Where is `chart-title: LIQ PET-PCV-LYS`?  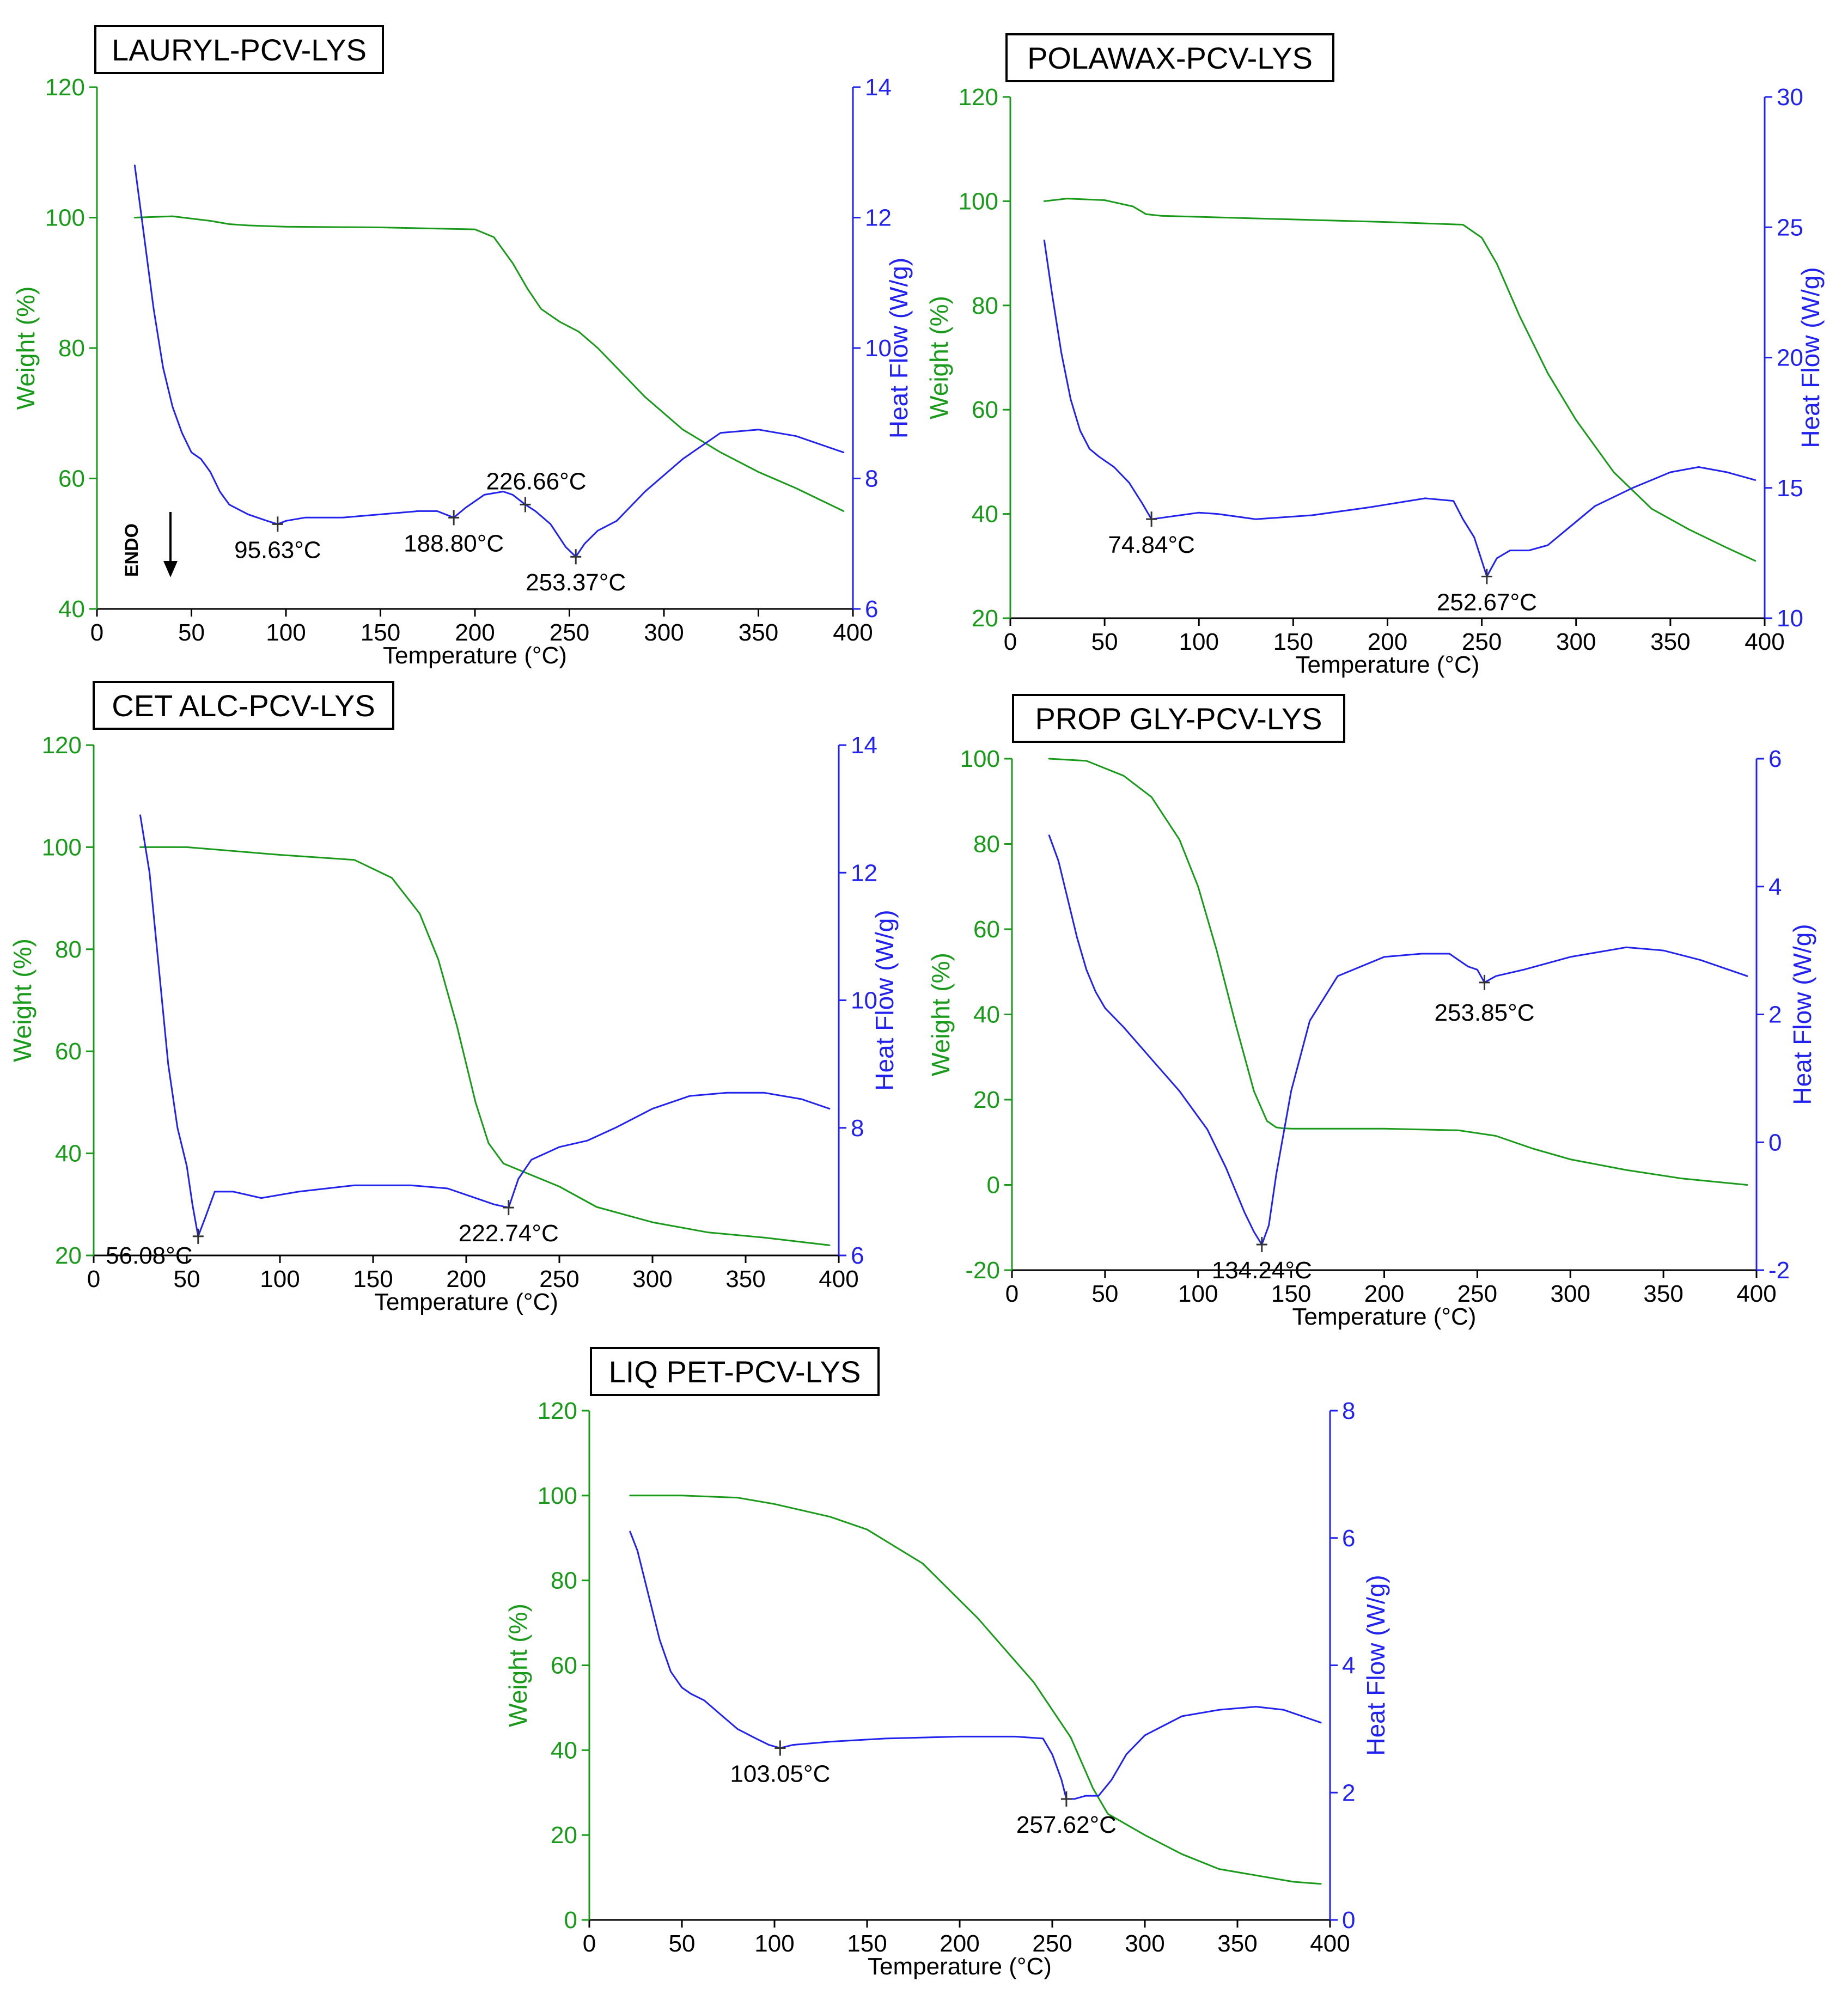
chart-title: LIQ PET-PCV-LYS is located at coordinates (735, 1372).